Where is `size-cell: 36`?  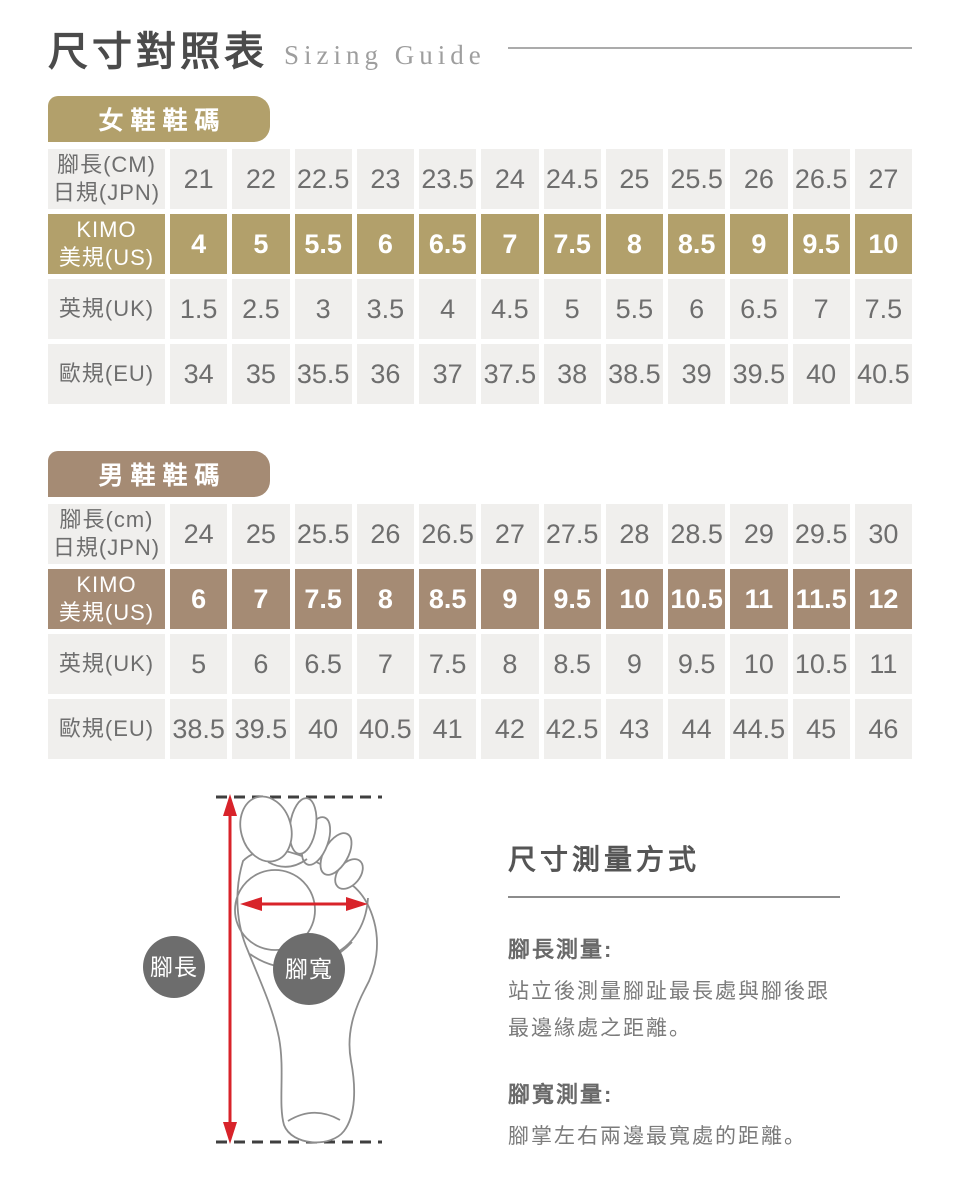 size-cell: 36 is located at coordinates (385, 374).